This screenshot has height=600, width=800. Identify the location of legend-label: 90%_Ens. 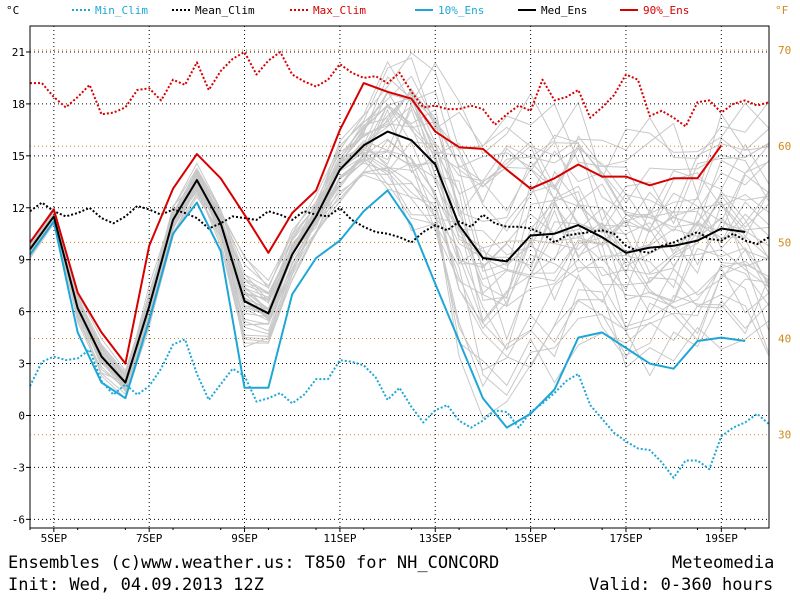
(666, 10).